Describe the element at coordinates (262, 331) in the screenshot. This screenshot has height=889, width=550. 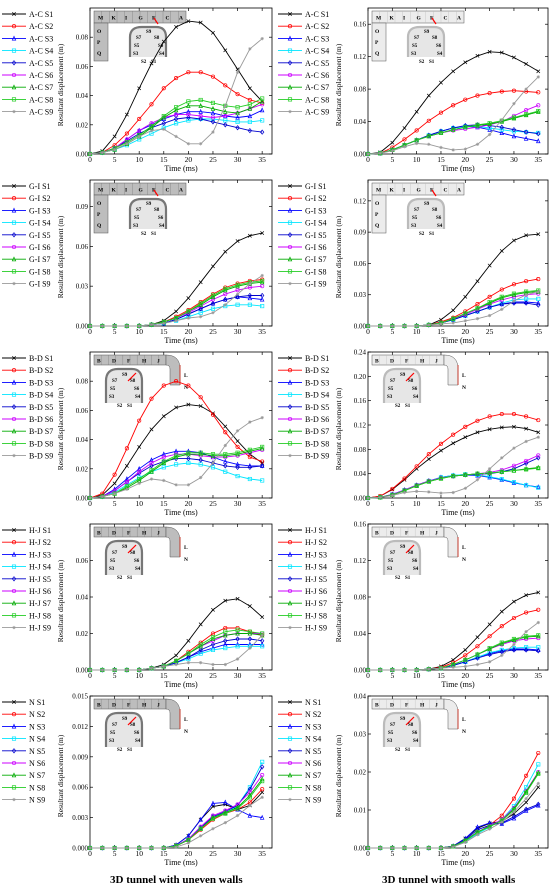
I see `x-tick-label: 35` at that location.